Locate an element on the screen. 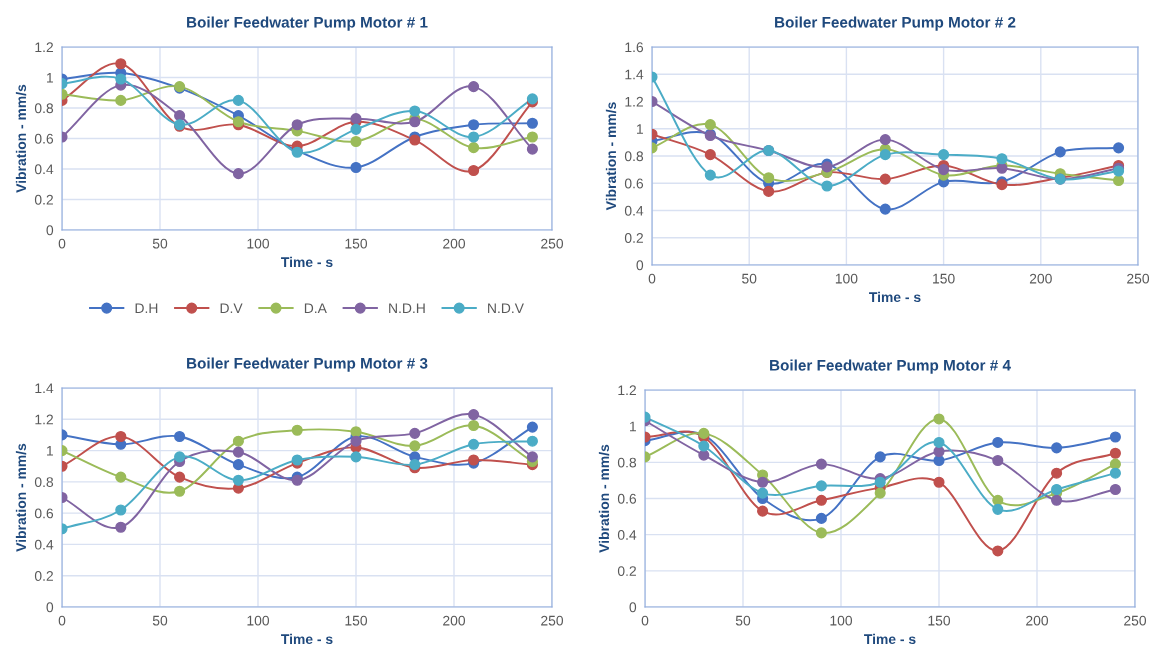 This screenshot has height=655, width=1149. chart-title: Boiler Feedwater Pump Motor # 2 is located at coordinates (895, 23).